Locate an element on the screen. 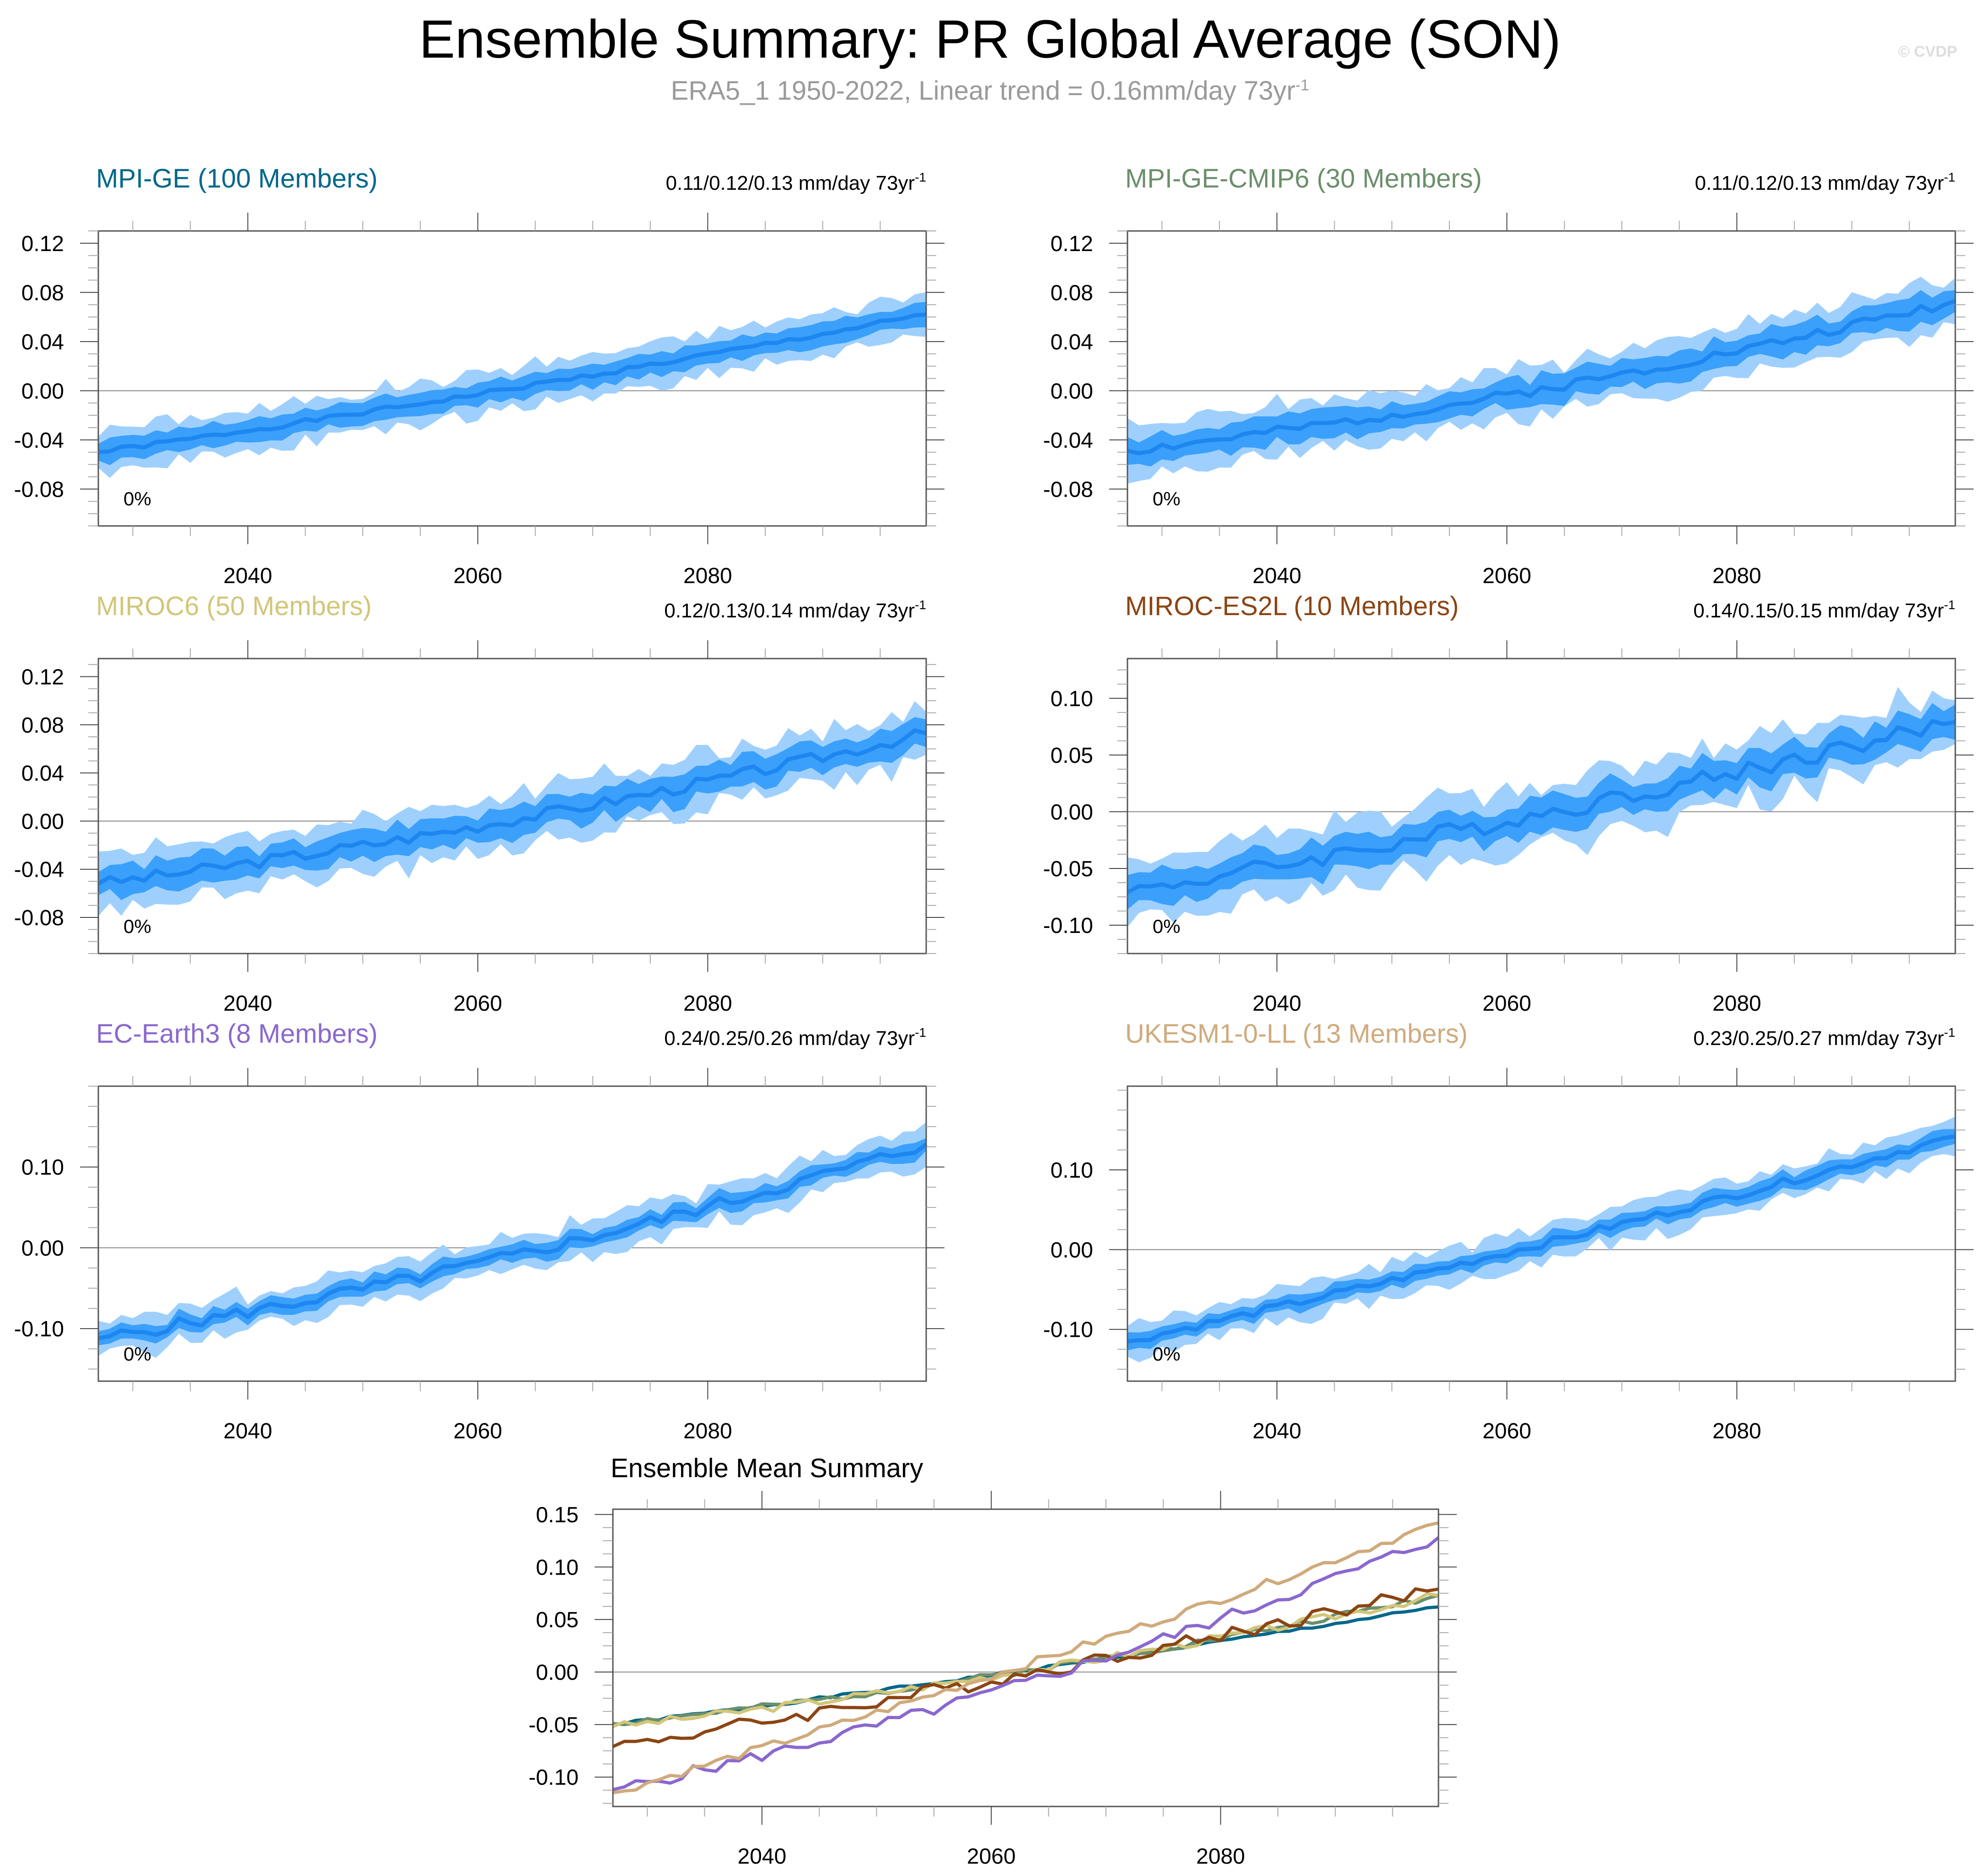 Image resolution: width=1980 pixels, height=1876 pixels. y-tick-label: 0.05 is located at coordinates (557, 1620).